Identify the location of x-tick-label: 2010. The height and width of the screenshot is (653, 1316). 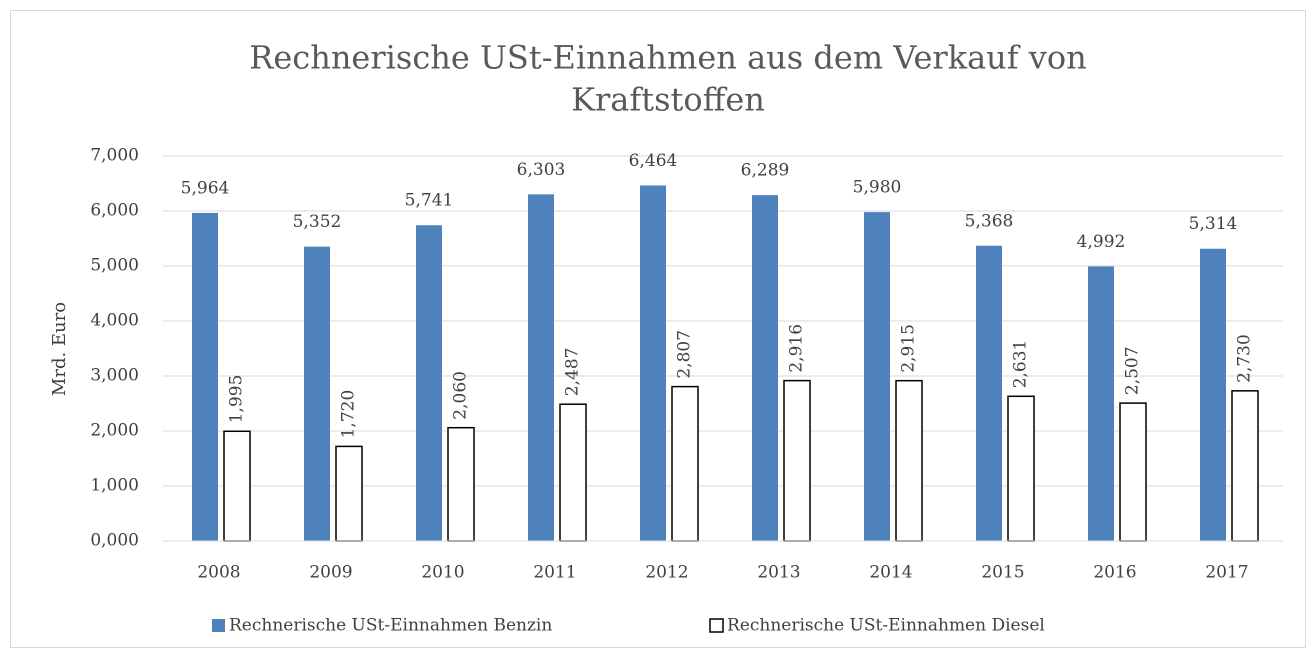
(442, 573).